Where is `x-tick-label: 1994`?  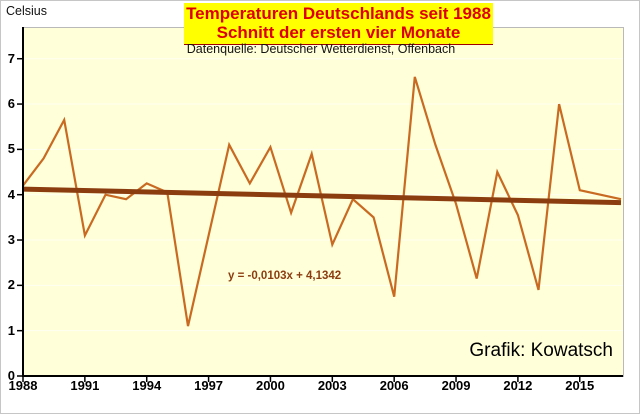 x-tick-label: 1994 is located at coordinates (147, 385).